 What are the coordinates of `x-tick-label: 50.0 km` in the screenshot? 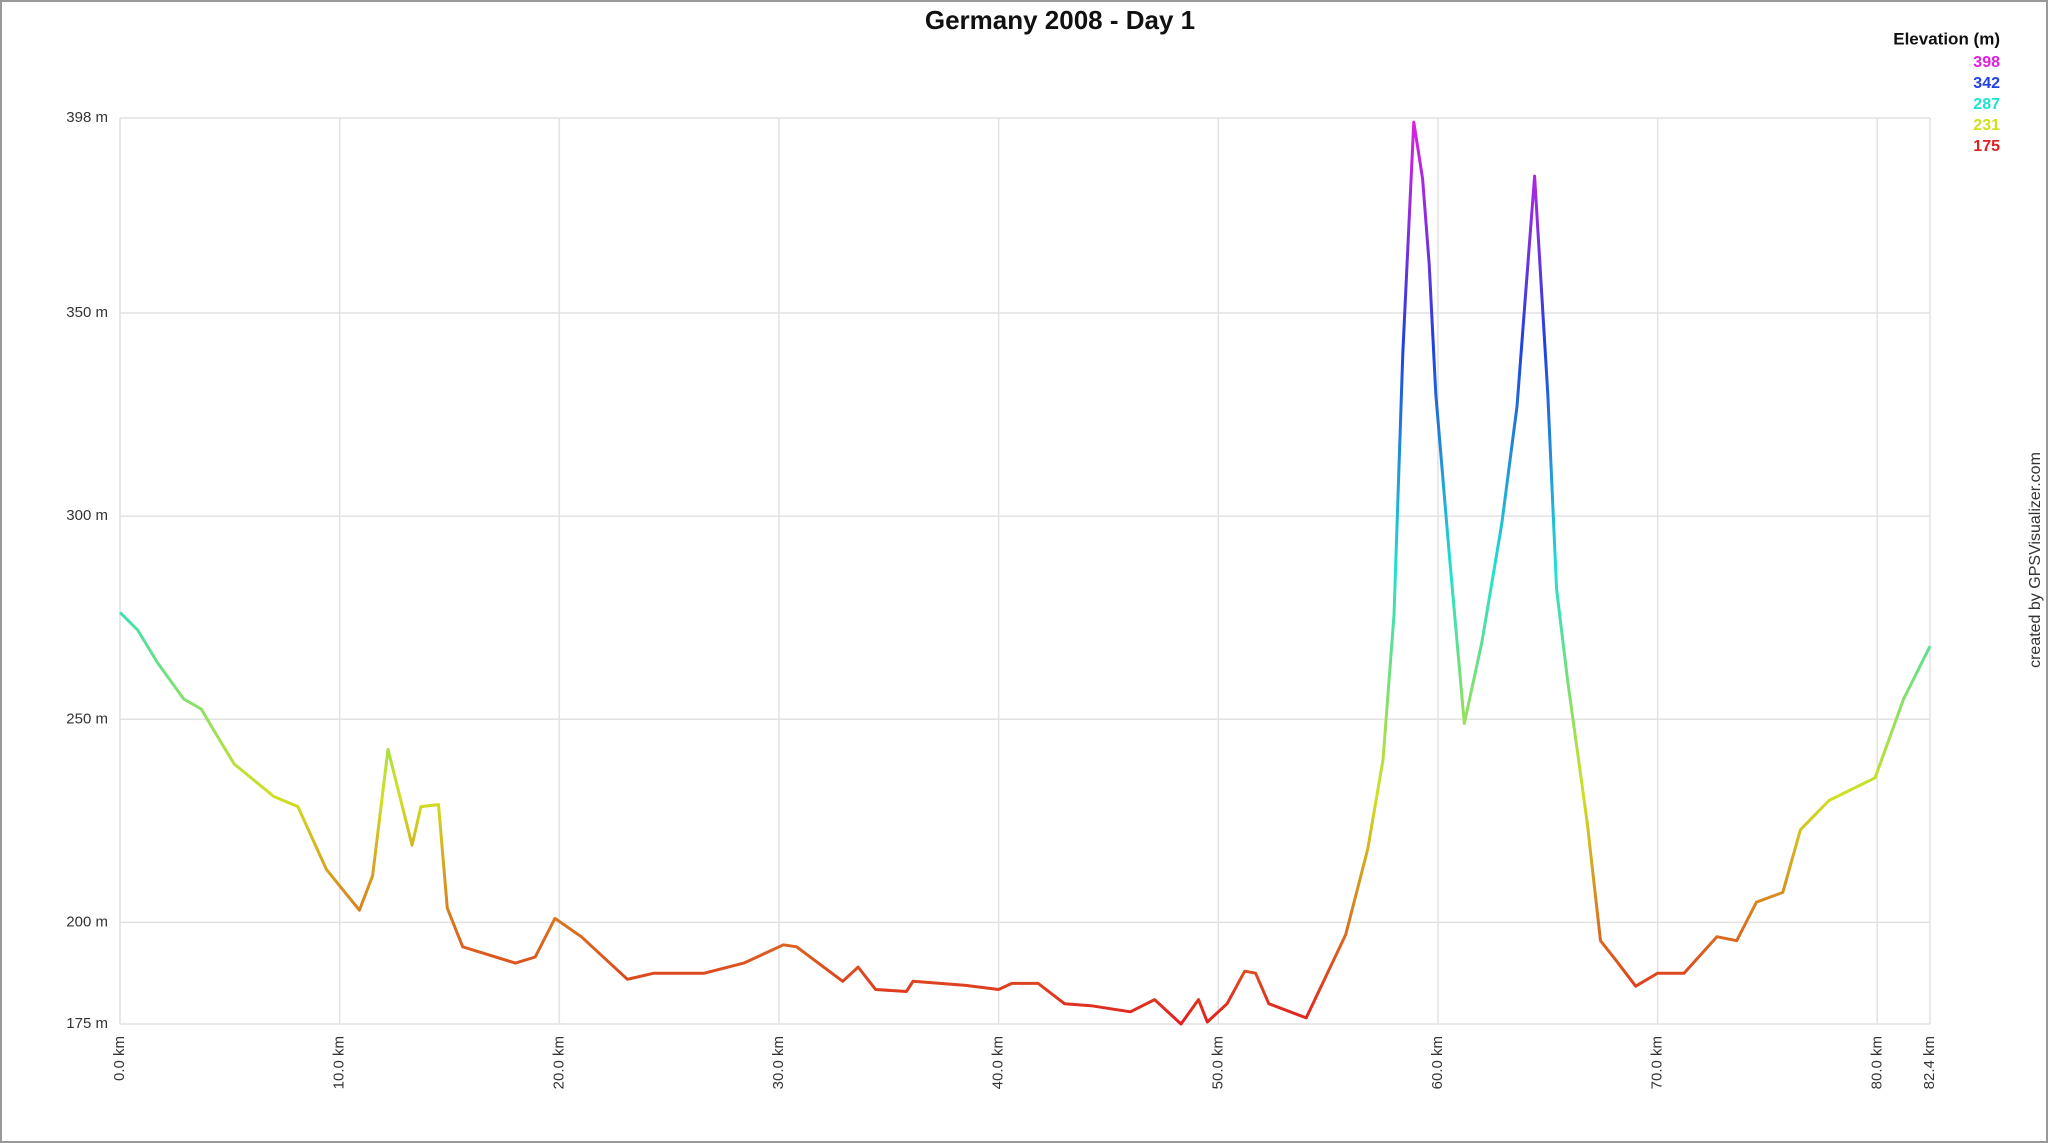 It's located at (1217, 1062).